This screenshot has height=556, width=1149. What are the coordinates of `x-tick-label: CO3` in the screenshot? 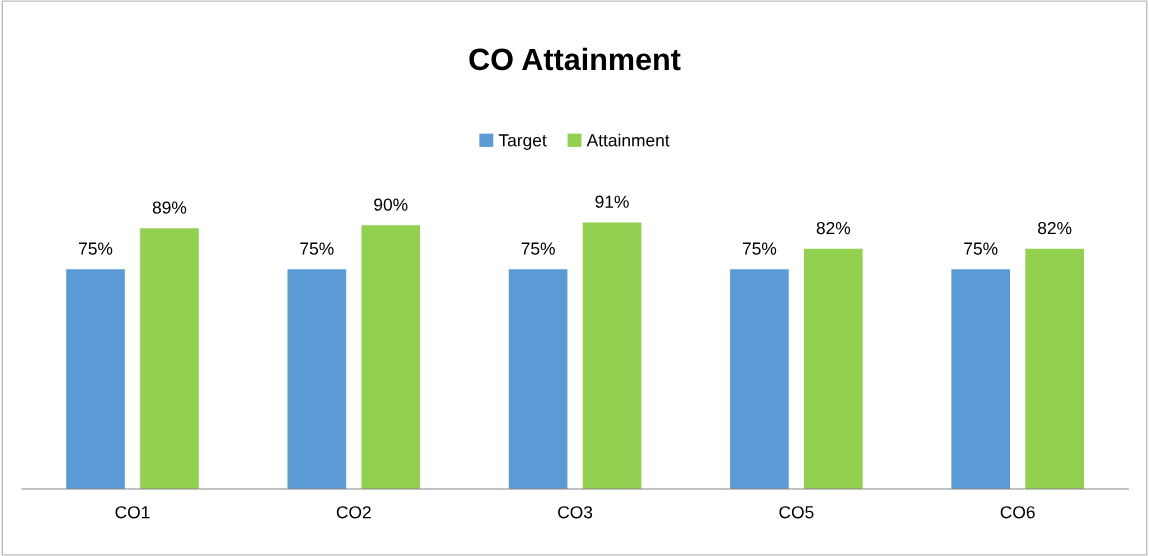 It's located at (575, 512).